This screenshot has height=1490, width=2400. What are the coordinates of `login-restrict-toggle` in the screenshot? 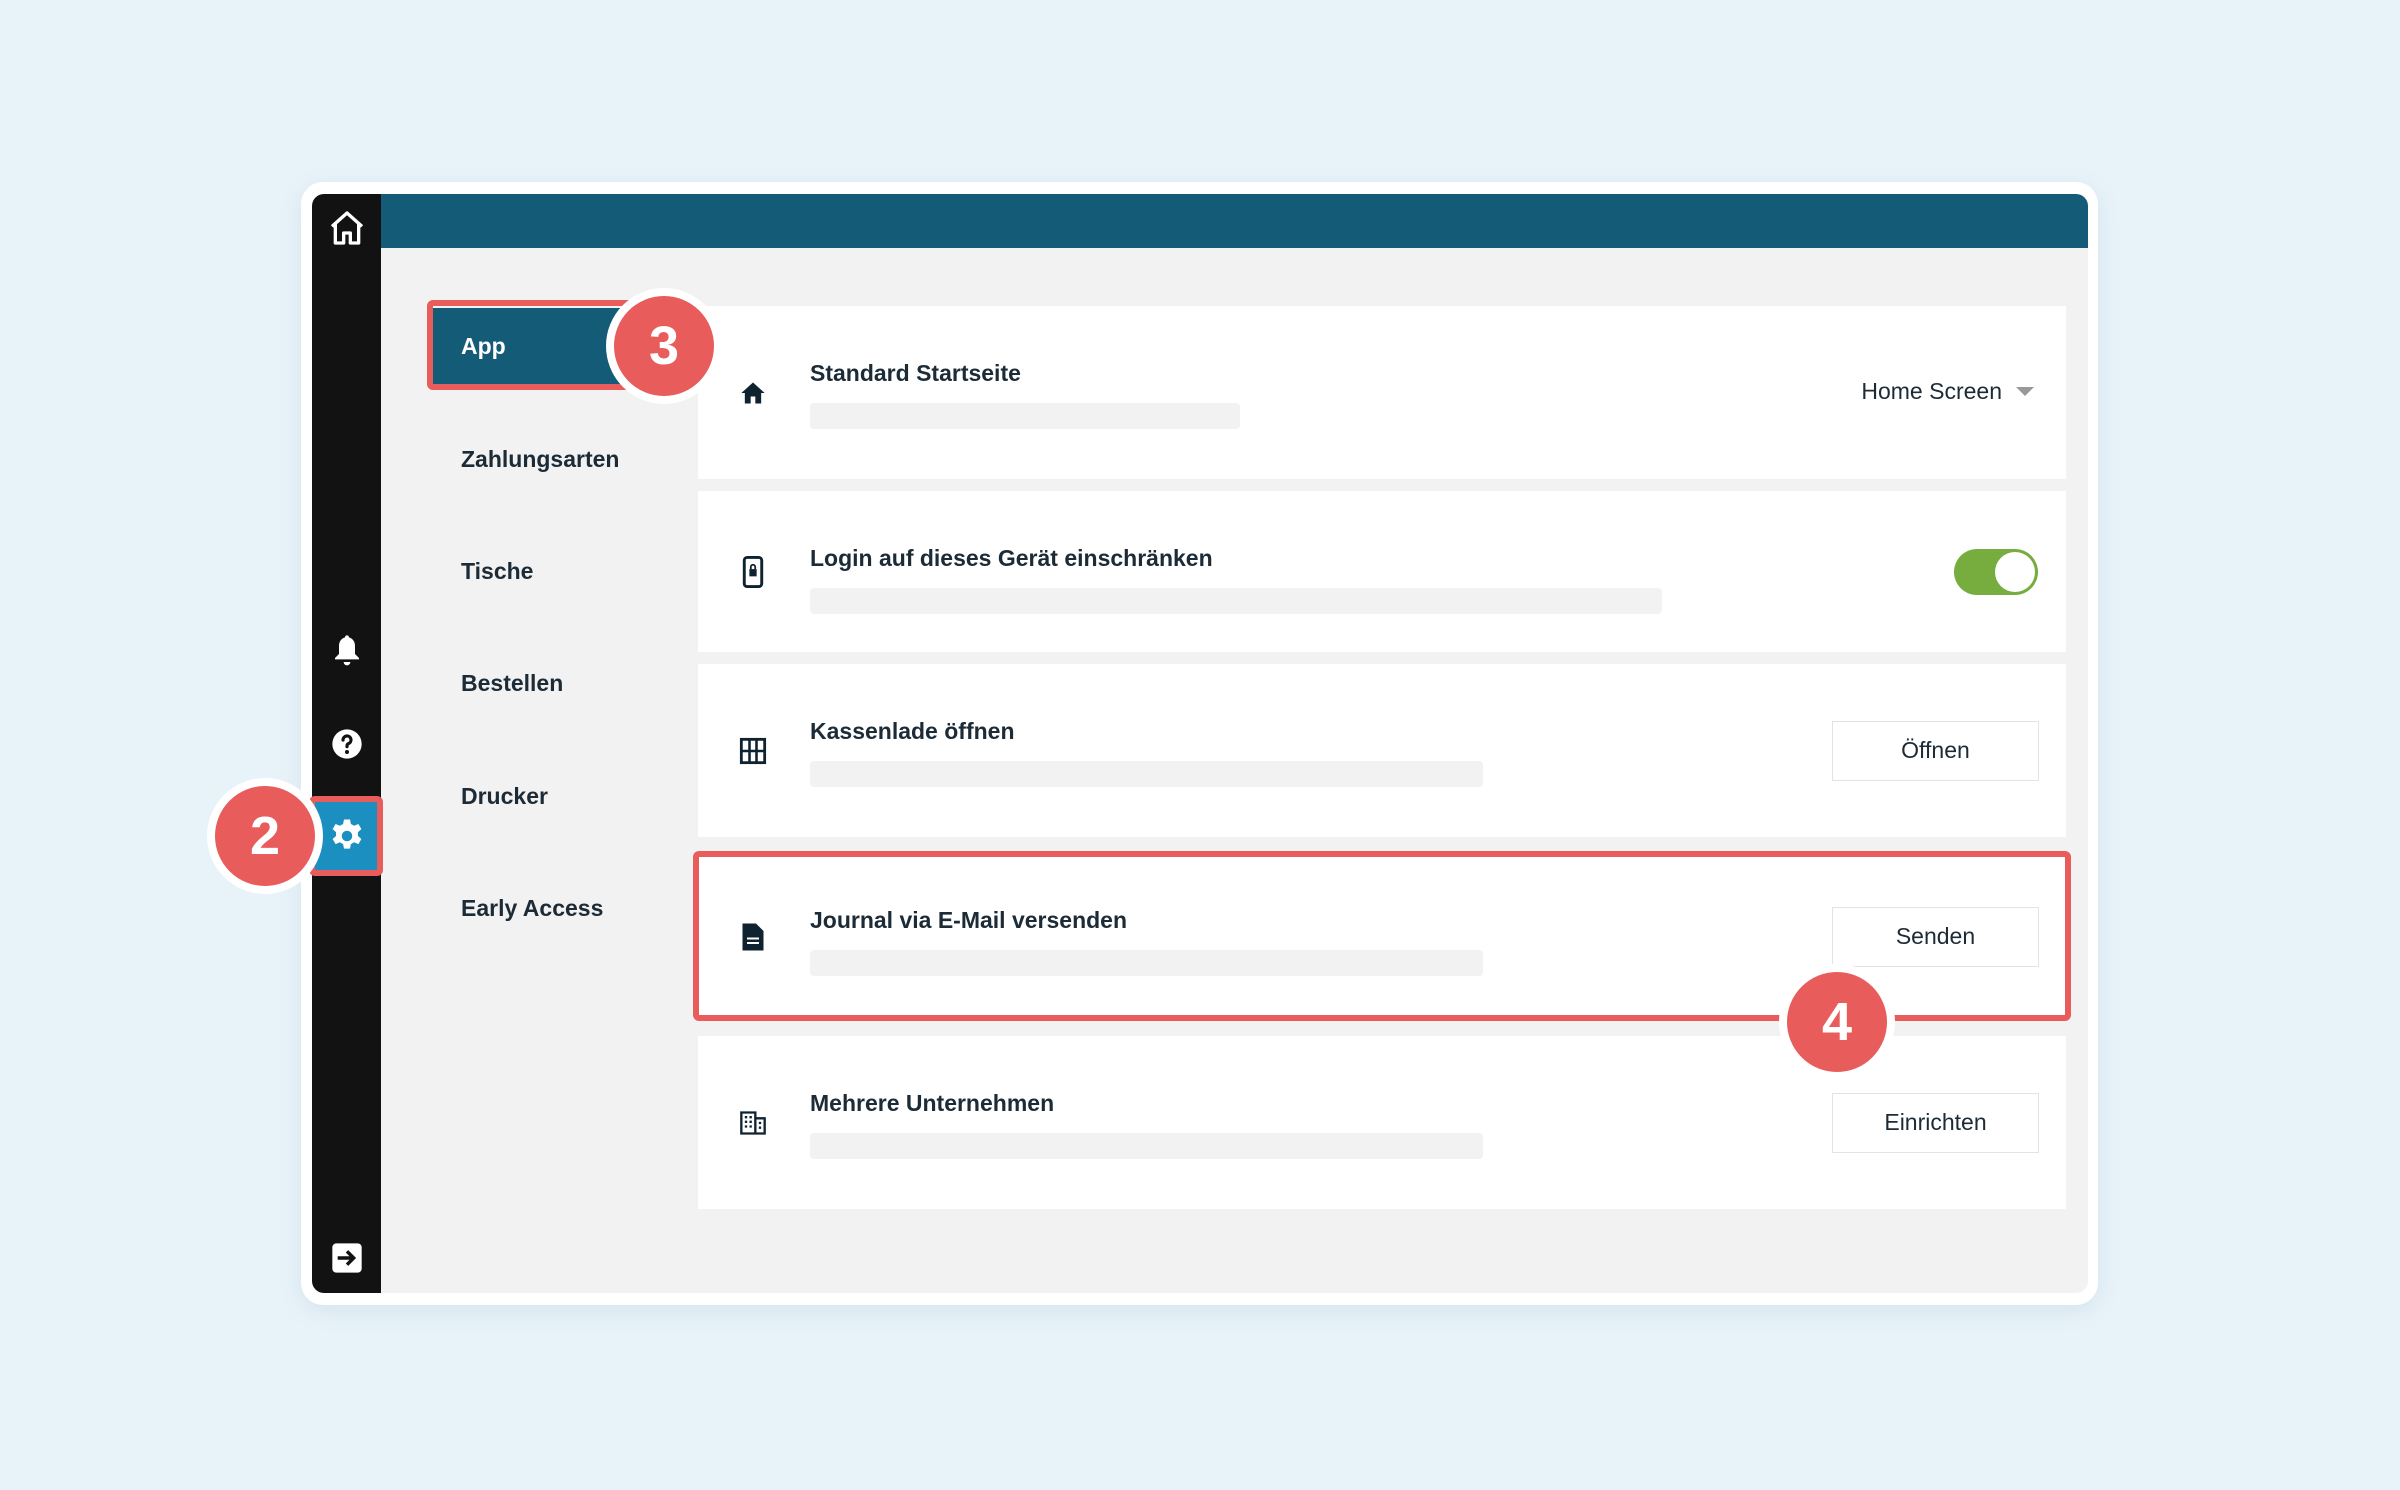 It's located at (1996, 572).